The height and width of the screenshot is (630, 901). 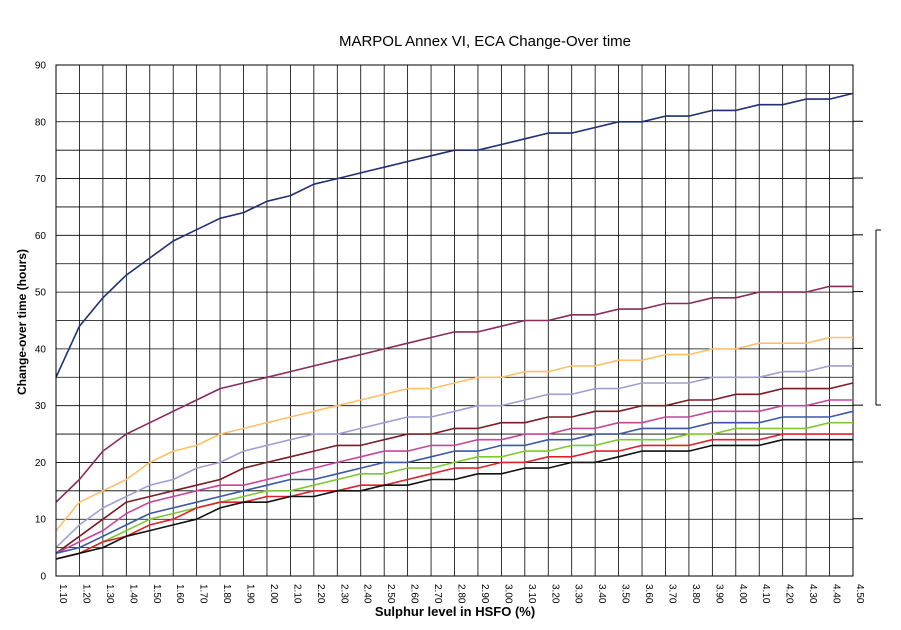 What do you see at coordinates (343, 594) in the screenshot?
I see `x-tick-label: 2.30` at bounding box center [343, 594].